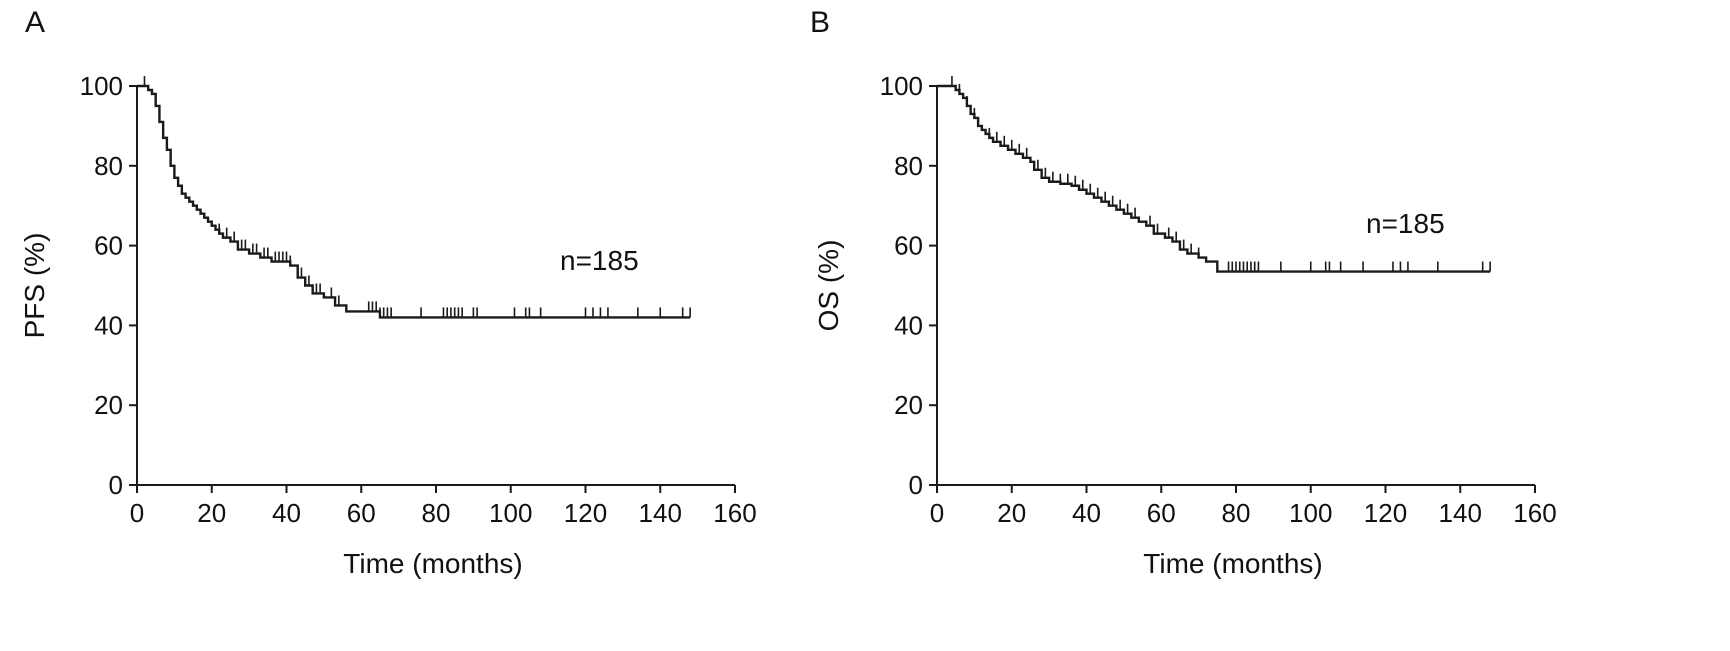 The image size is (1730, 651). What do you see at coordinates (34, 286) in the screenshot?
I see `y-axis-title: PFS (%)` at bounding box center [34, 286].